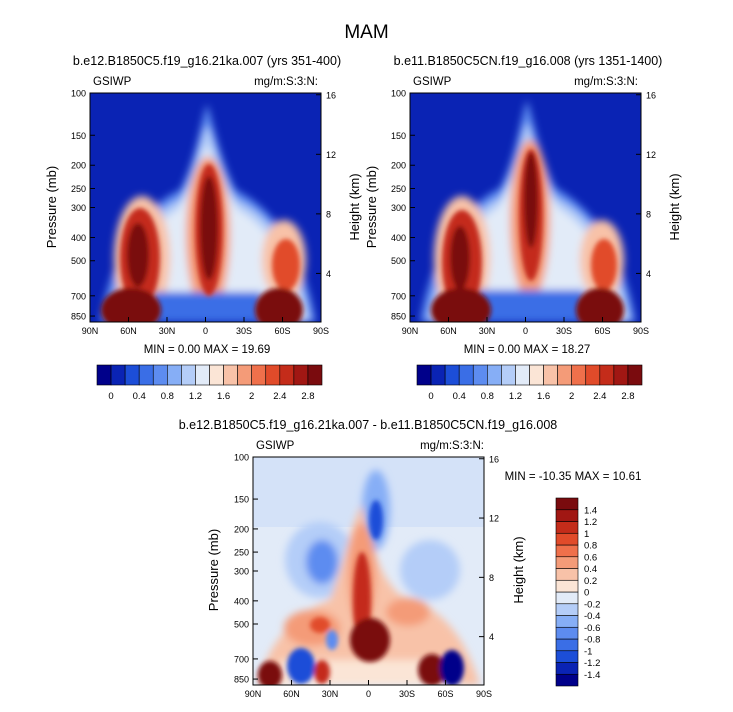 The height and width of the screenshot is (712, 733). What do you see at coordinates (279, 396) in the screenshot?
I see `colorbar-label: 2.4` at bounding box center [279, 396].